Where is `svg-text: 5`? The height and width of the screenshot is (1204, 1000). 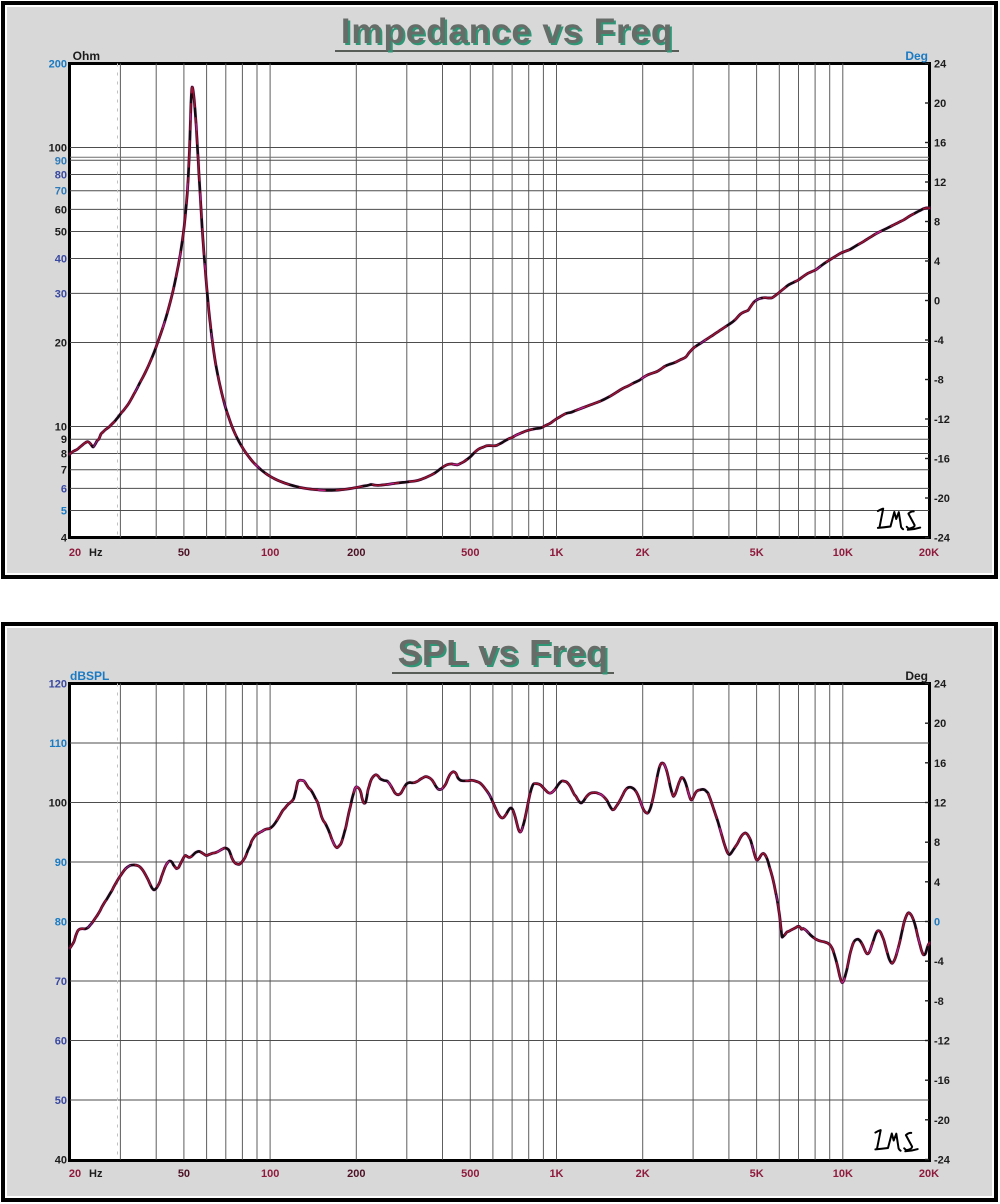 svg-text: 5 is located at coordinates (64, 511).